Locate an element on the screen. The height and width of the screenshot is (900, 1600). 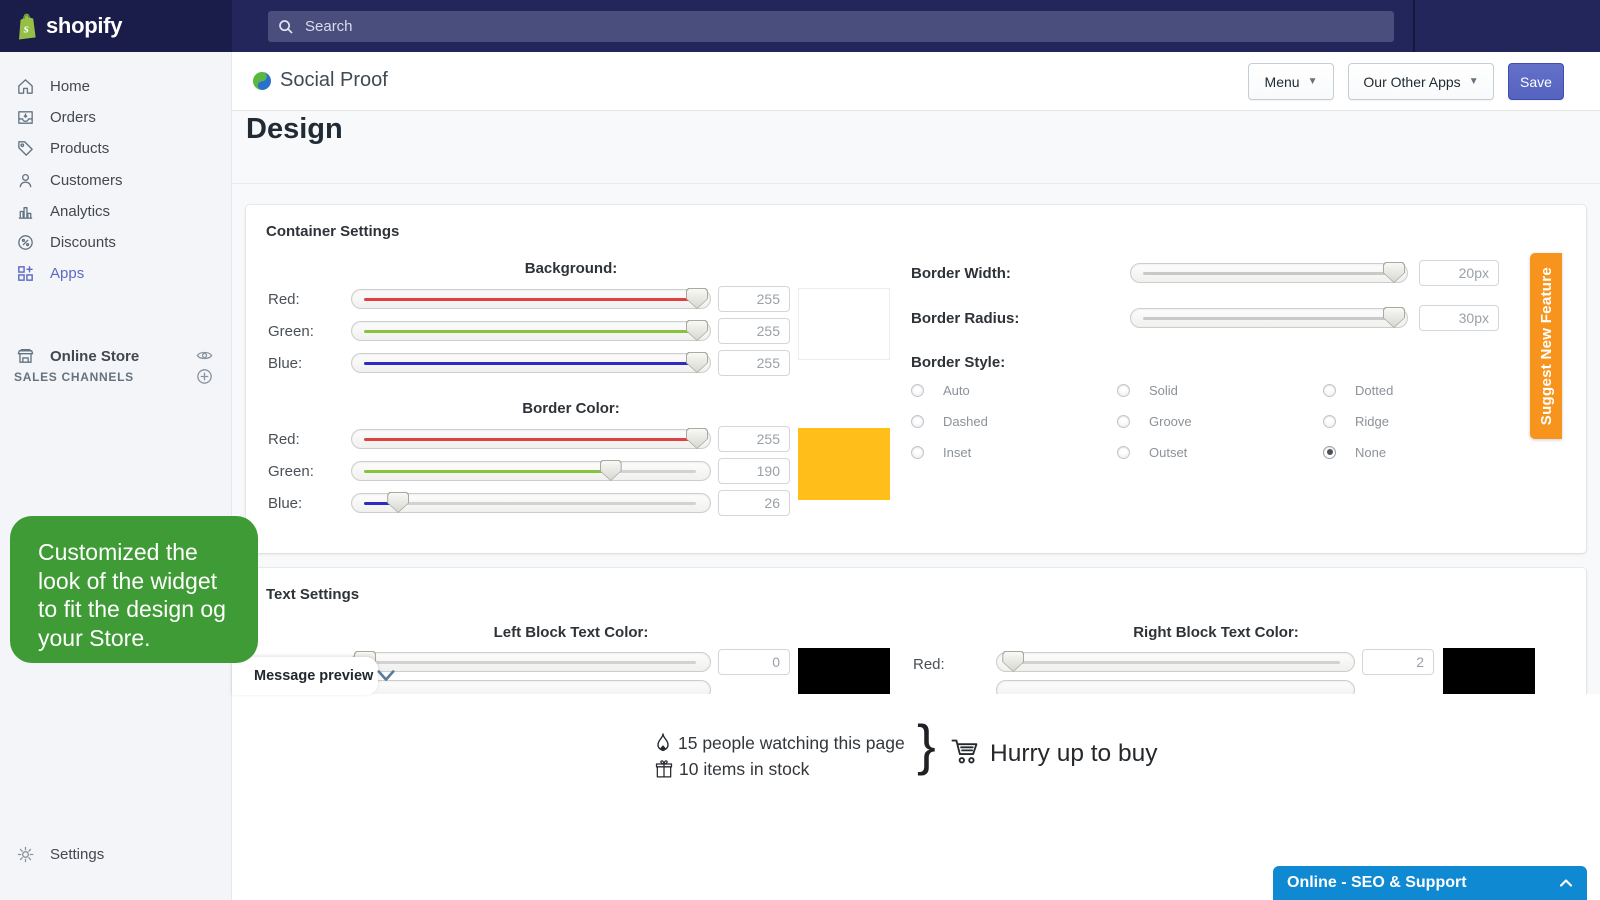
flame-icon is located at coordinates (663, 743).